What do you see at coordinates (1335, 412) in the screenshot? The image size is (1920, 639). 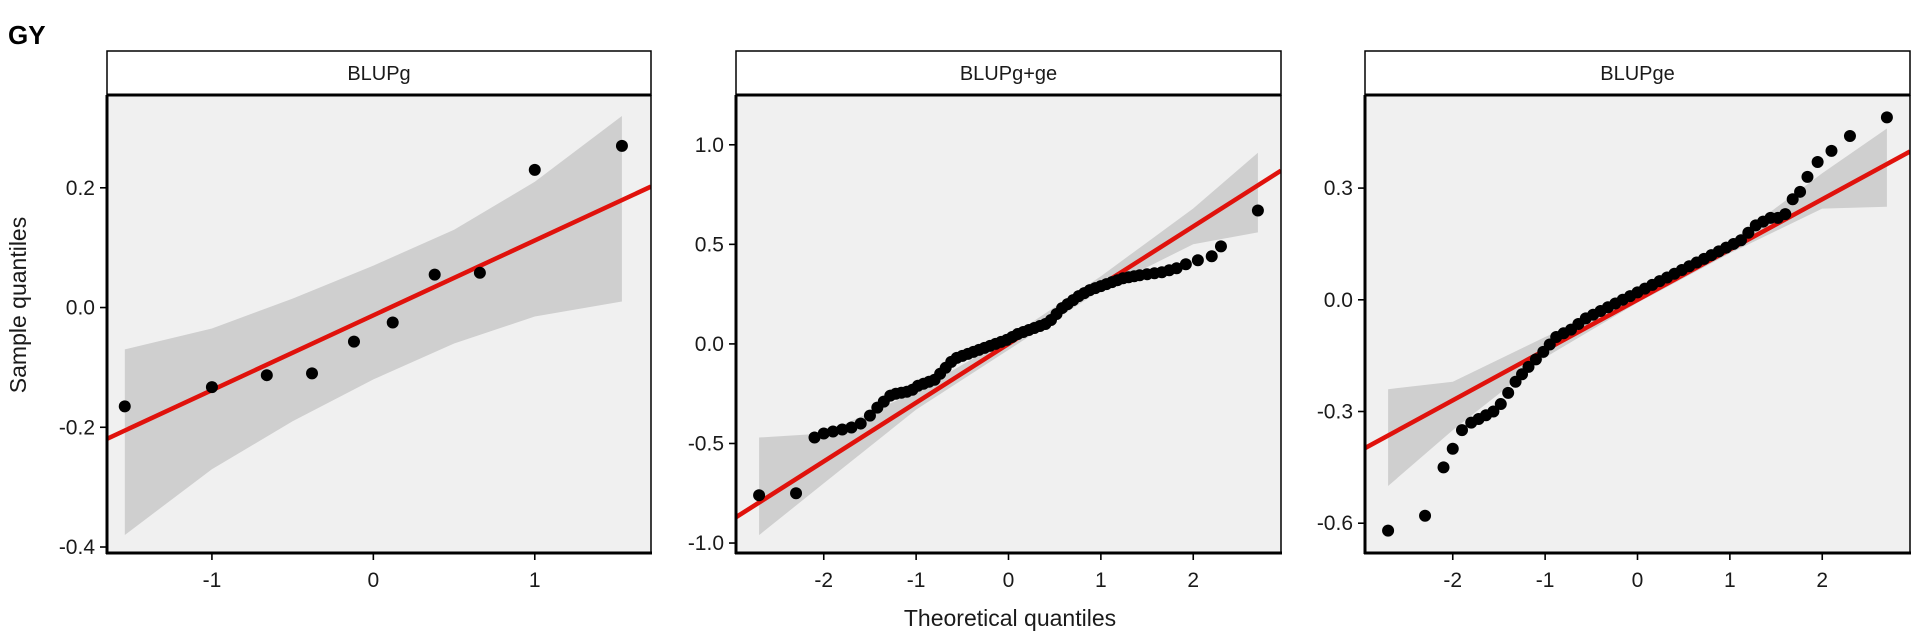 I see `y-tick-label: -0.3` at bounding box center [1335, 412].